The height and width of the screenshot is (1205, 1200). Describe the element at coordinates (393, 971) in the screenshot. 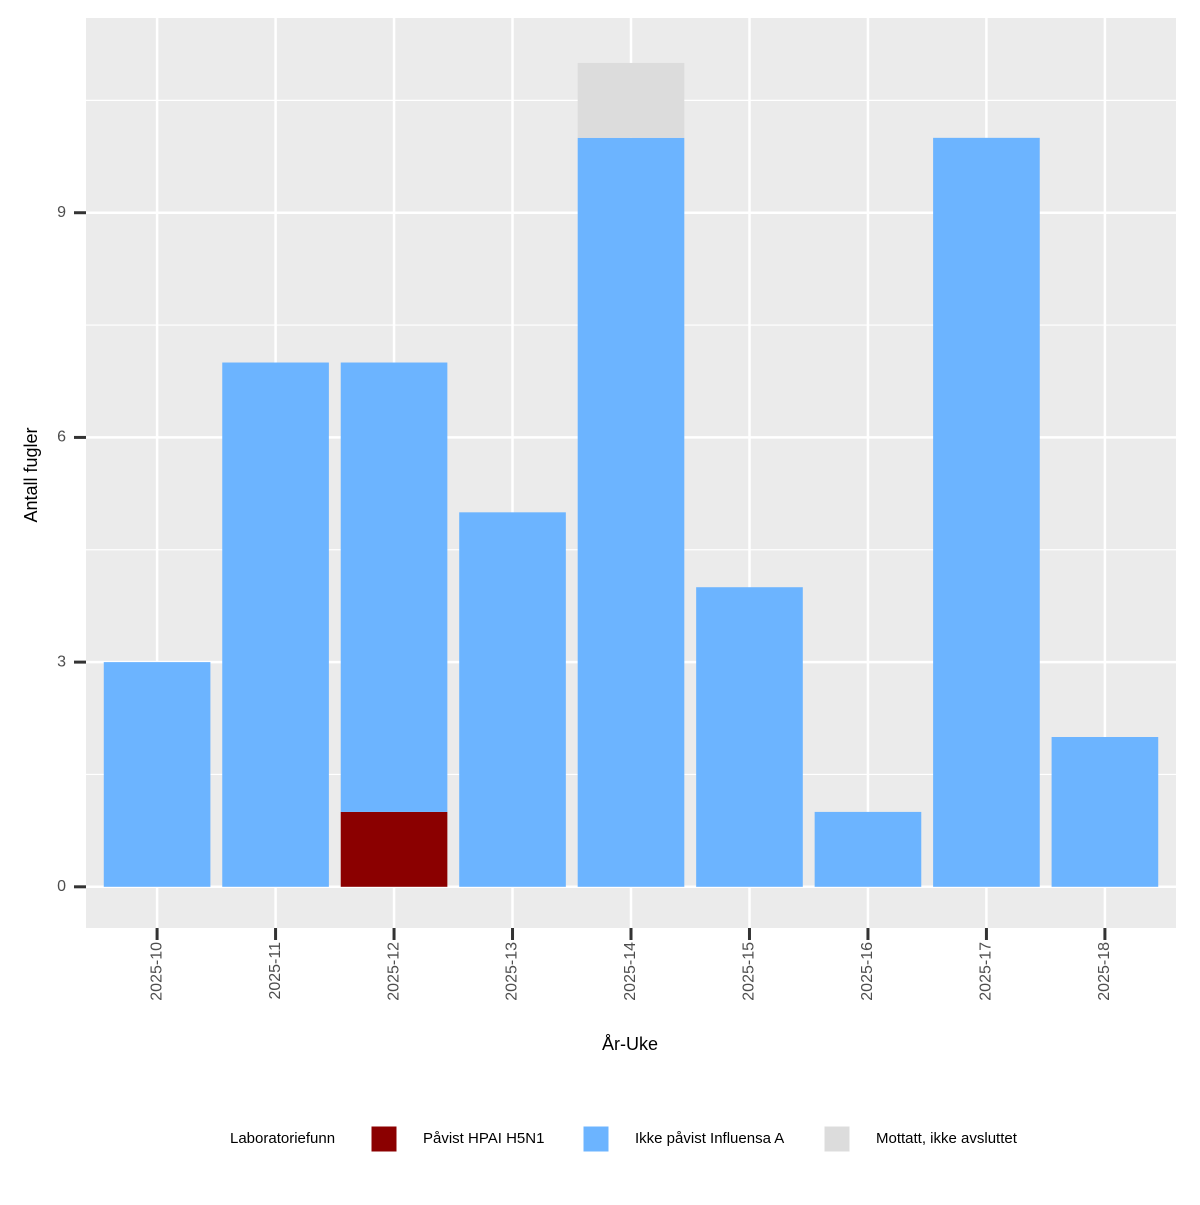

I see `x-tick-label: 2025-12` at that location.